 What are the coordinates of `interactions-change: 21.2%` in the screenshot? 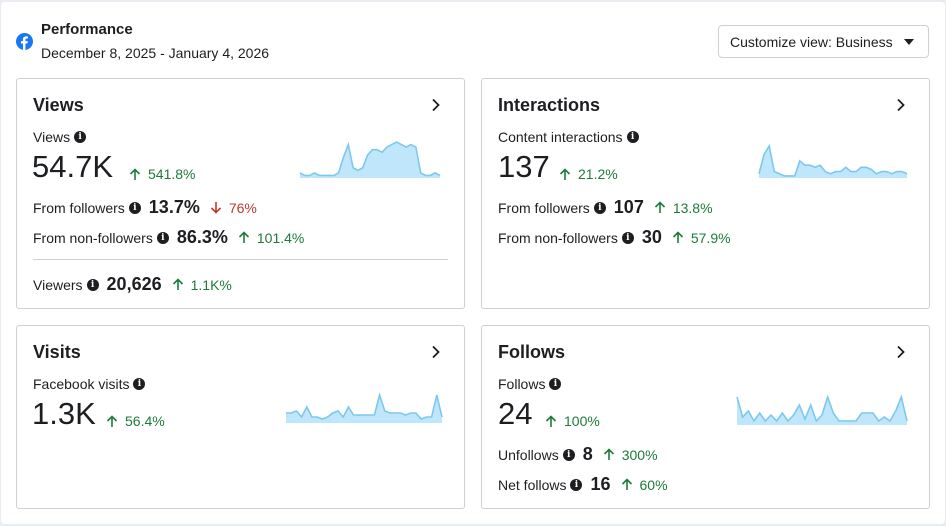 It's located at (588, 174).